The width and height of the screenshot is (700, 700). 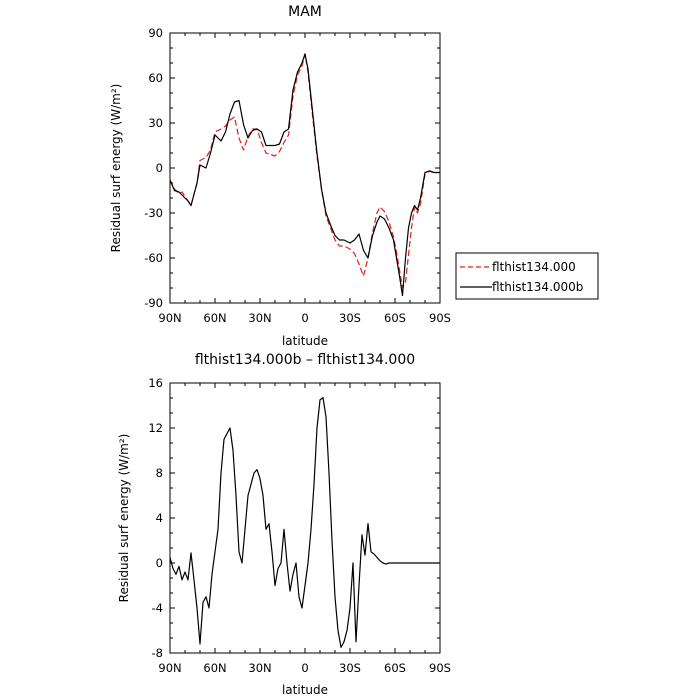 I want to click on top-panel-title: MAM, so click(x=305, y=12).